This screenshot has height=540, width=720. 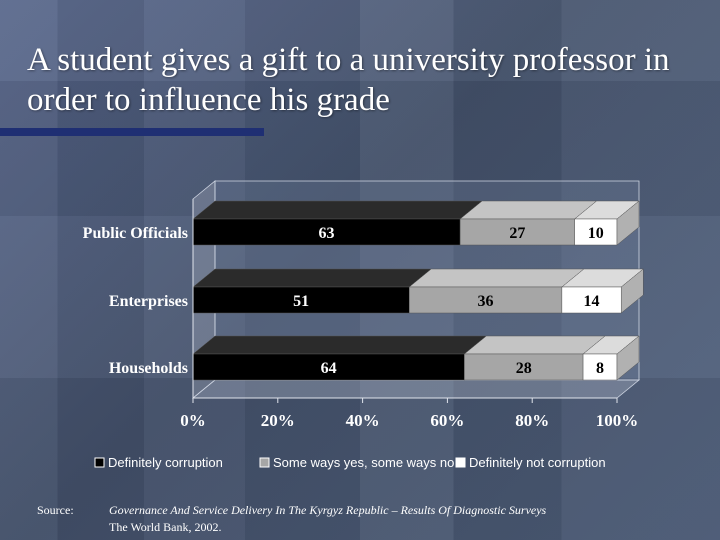 What do you see at coordinates (628, 358) in the screenshot?
I see `bar-end-households` at bounding box center [628, 358].